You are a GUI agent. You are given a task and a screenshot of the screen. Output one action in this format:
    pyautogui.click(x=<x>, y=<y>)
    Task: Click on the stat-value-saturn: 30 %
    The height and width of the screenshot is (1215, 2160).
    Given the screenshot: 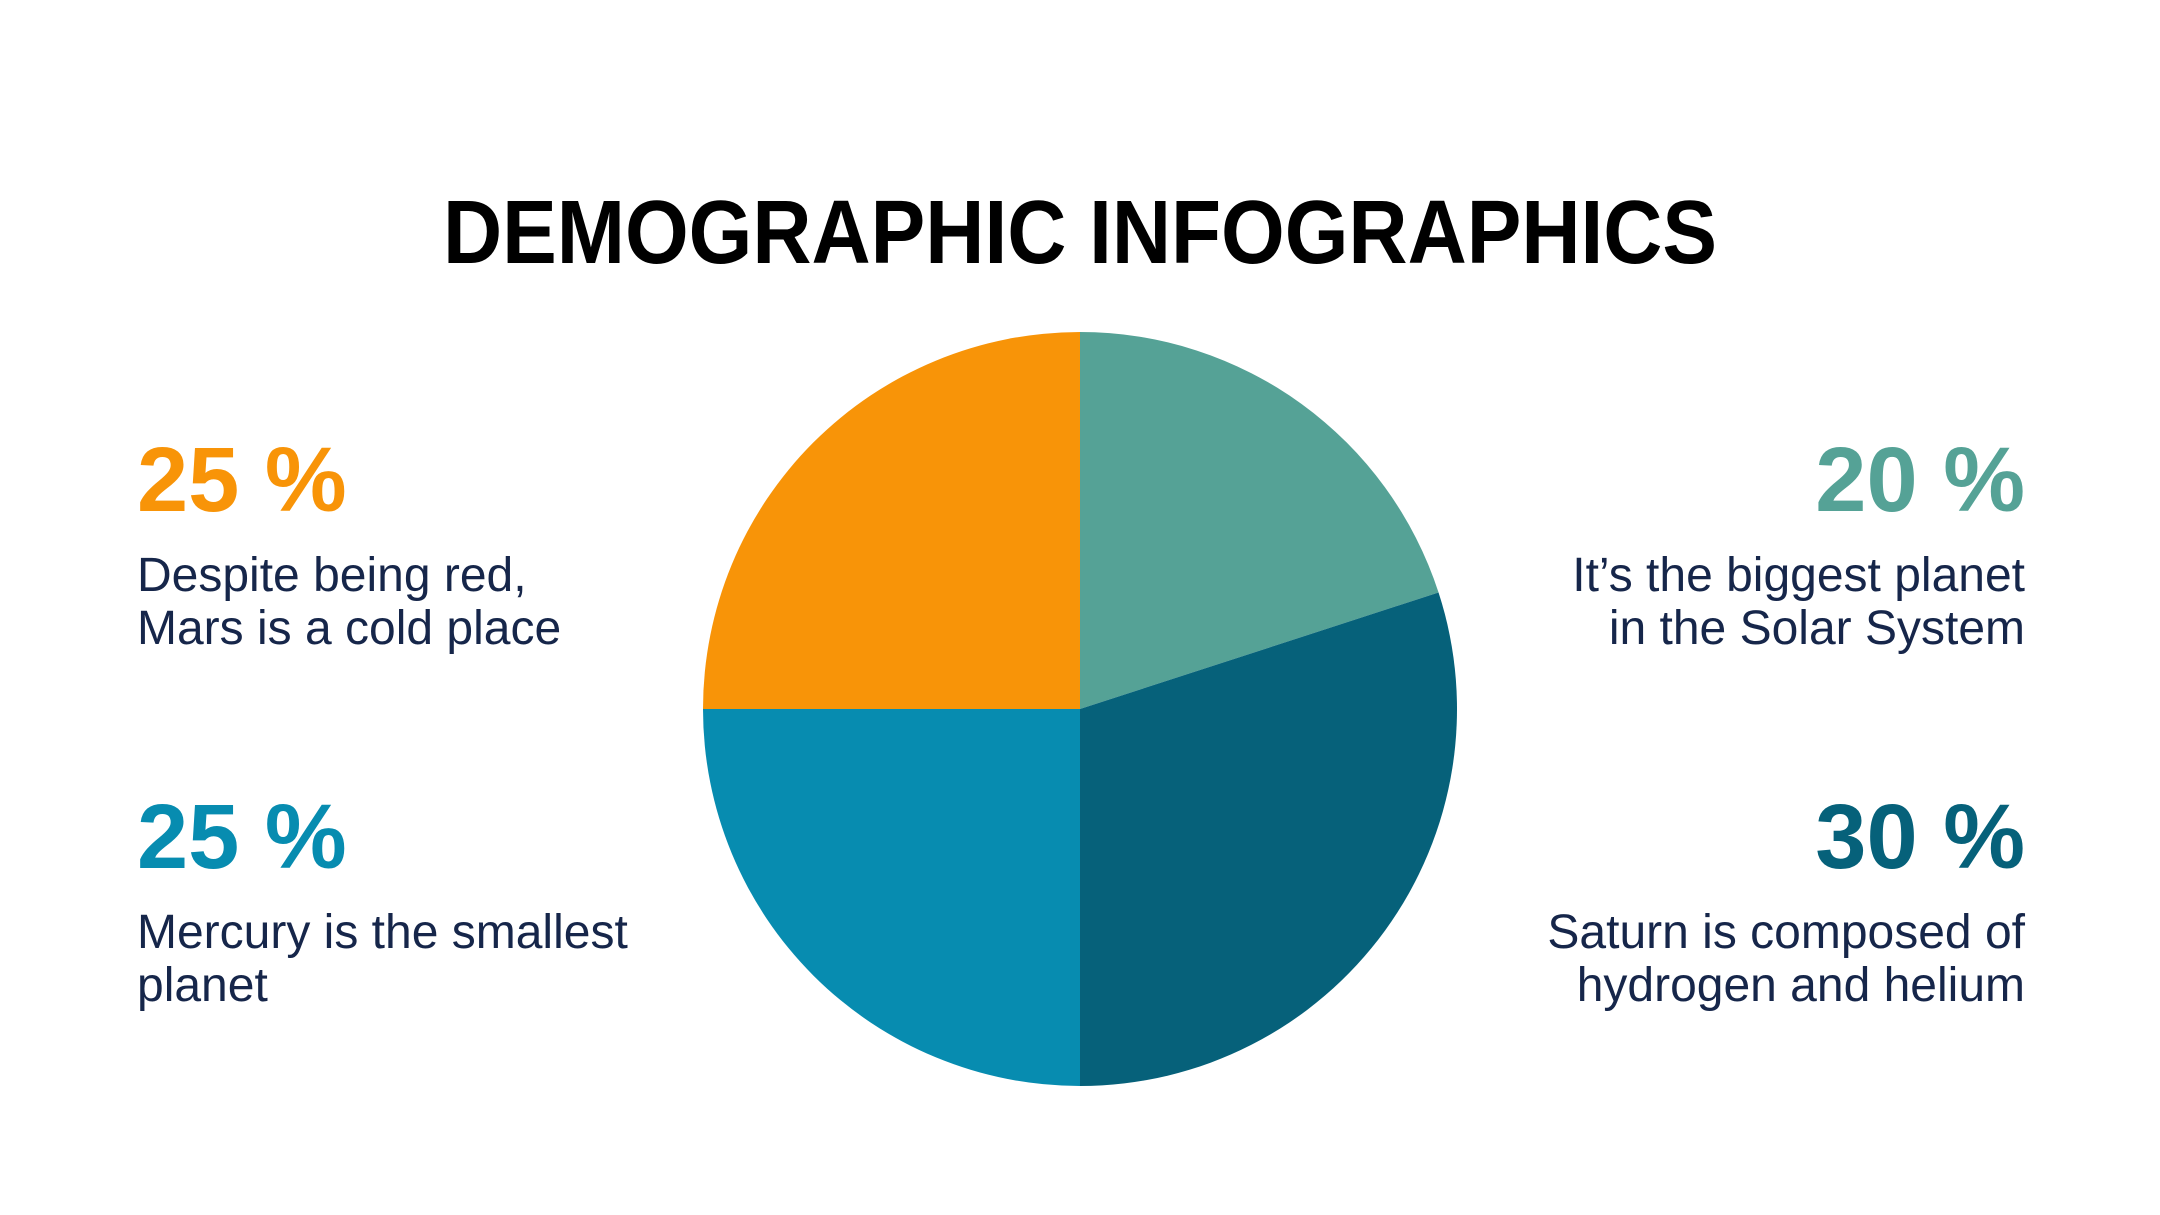 What is the action you would take?
    pyautogui.click(x=1920, y=837)
    